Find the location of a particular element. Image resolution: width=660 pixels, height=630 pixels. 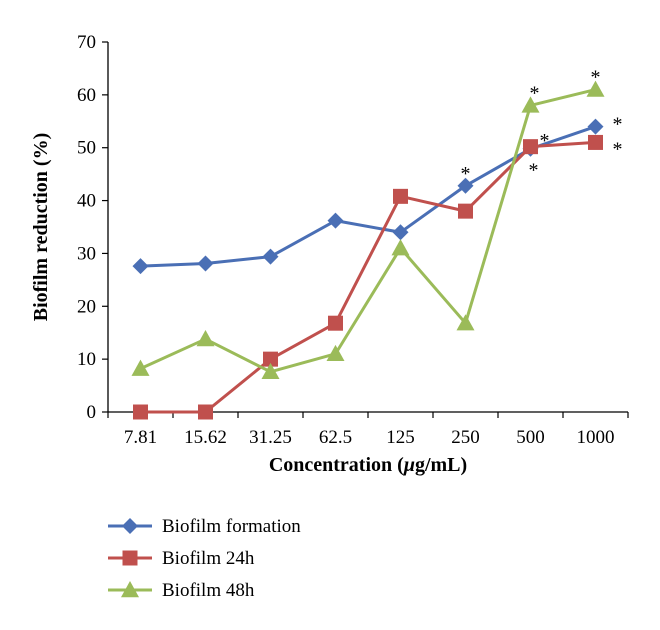

legend-item: Biofilm 24h is located at coordinates (181, 558).